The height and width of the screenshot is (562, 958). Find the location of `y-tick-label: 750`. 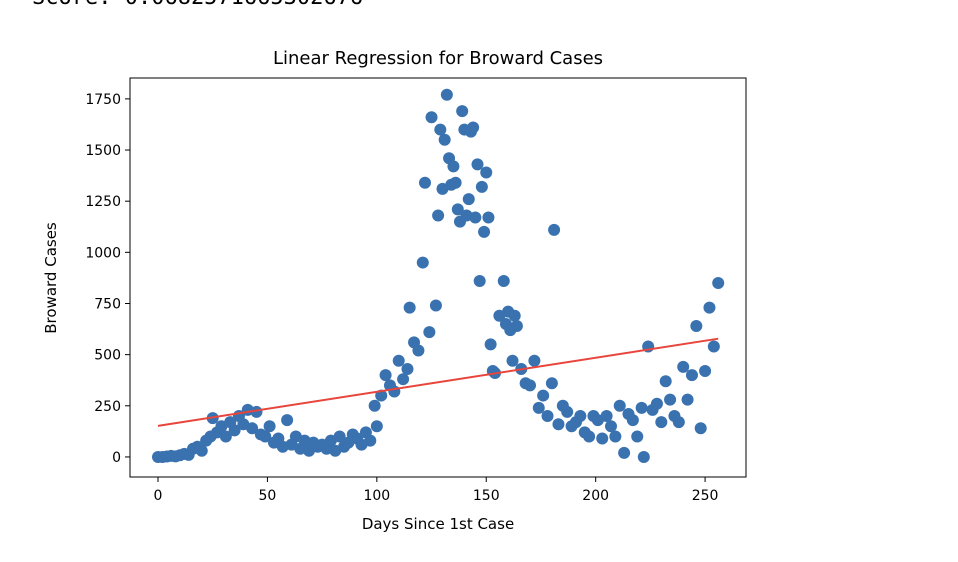

y-tick-label: 750 is located at coordinates (107, 304).